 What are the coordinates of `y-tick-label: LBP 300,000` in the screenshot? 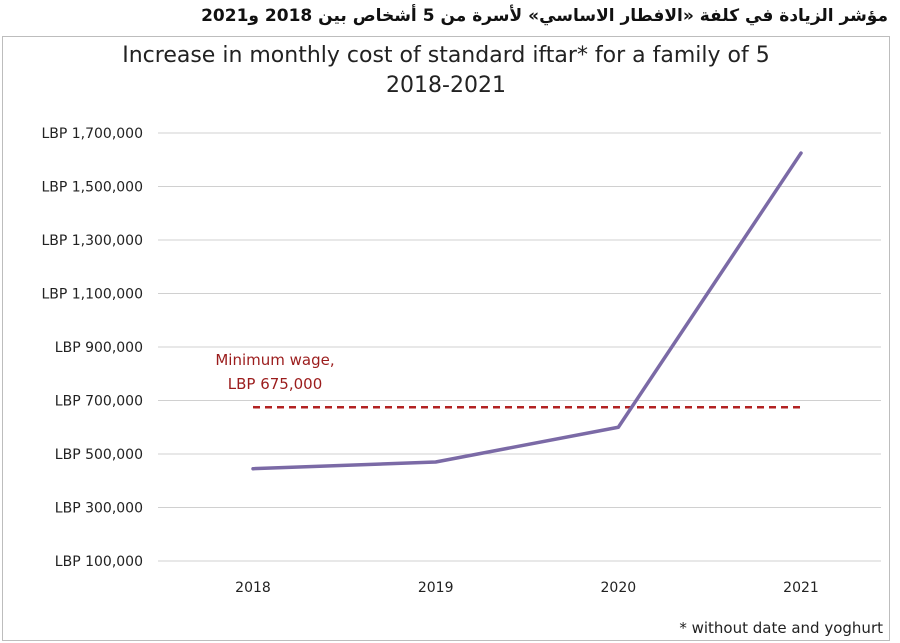 It's located at (99, 509).